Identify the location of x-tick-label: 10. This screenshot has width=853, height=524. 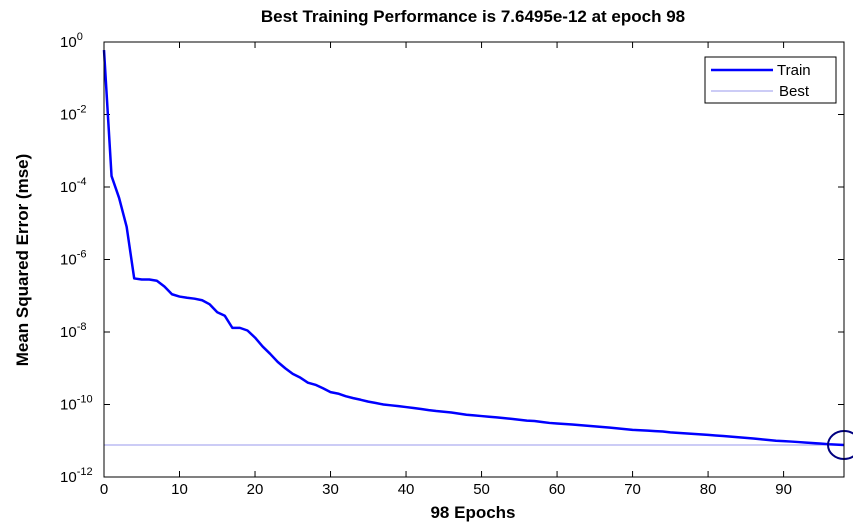
(179, 489).